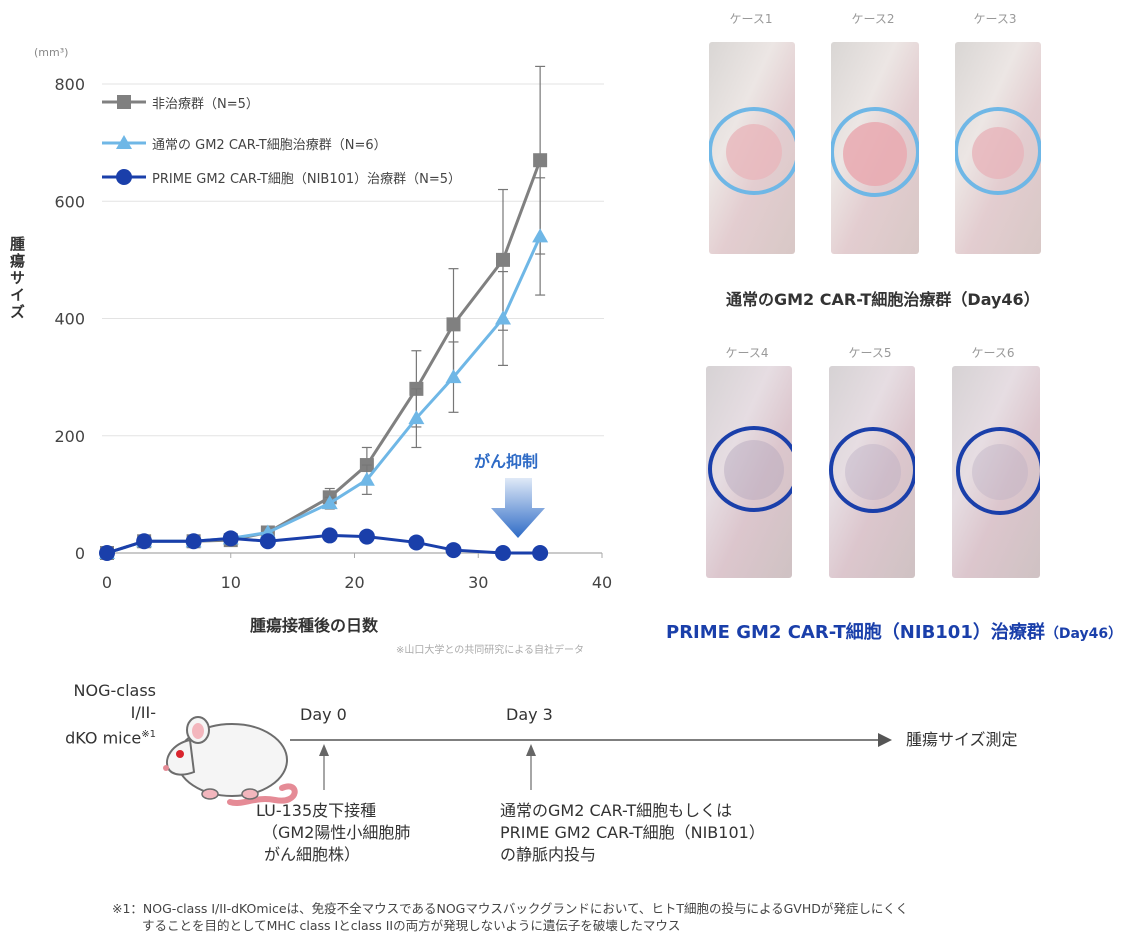  Describe the element at coordinates (529, 714) in the screenshot. I see `timeline-day3-label: Day 3` at that location.